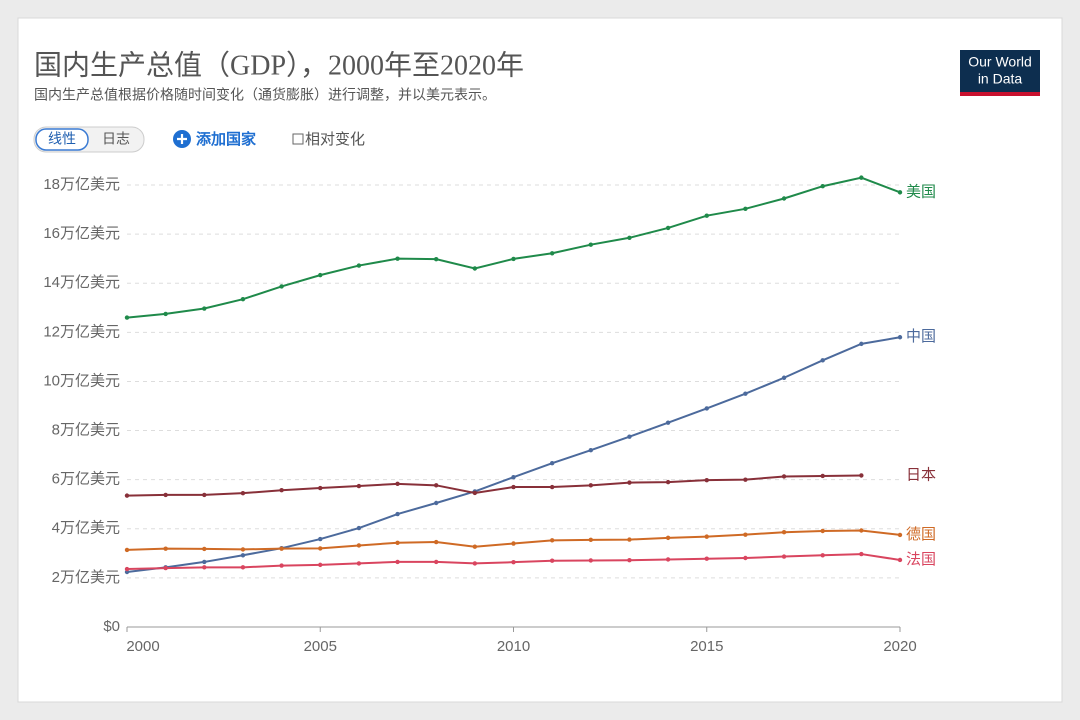 This screenshot has width=1080, height=720. What do you see at coordinates (86, 479) in the screenshot?
I see `y-tick-label: 6万亿美元` at bounding box center [86, 479].